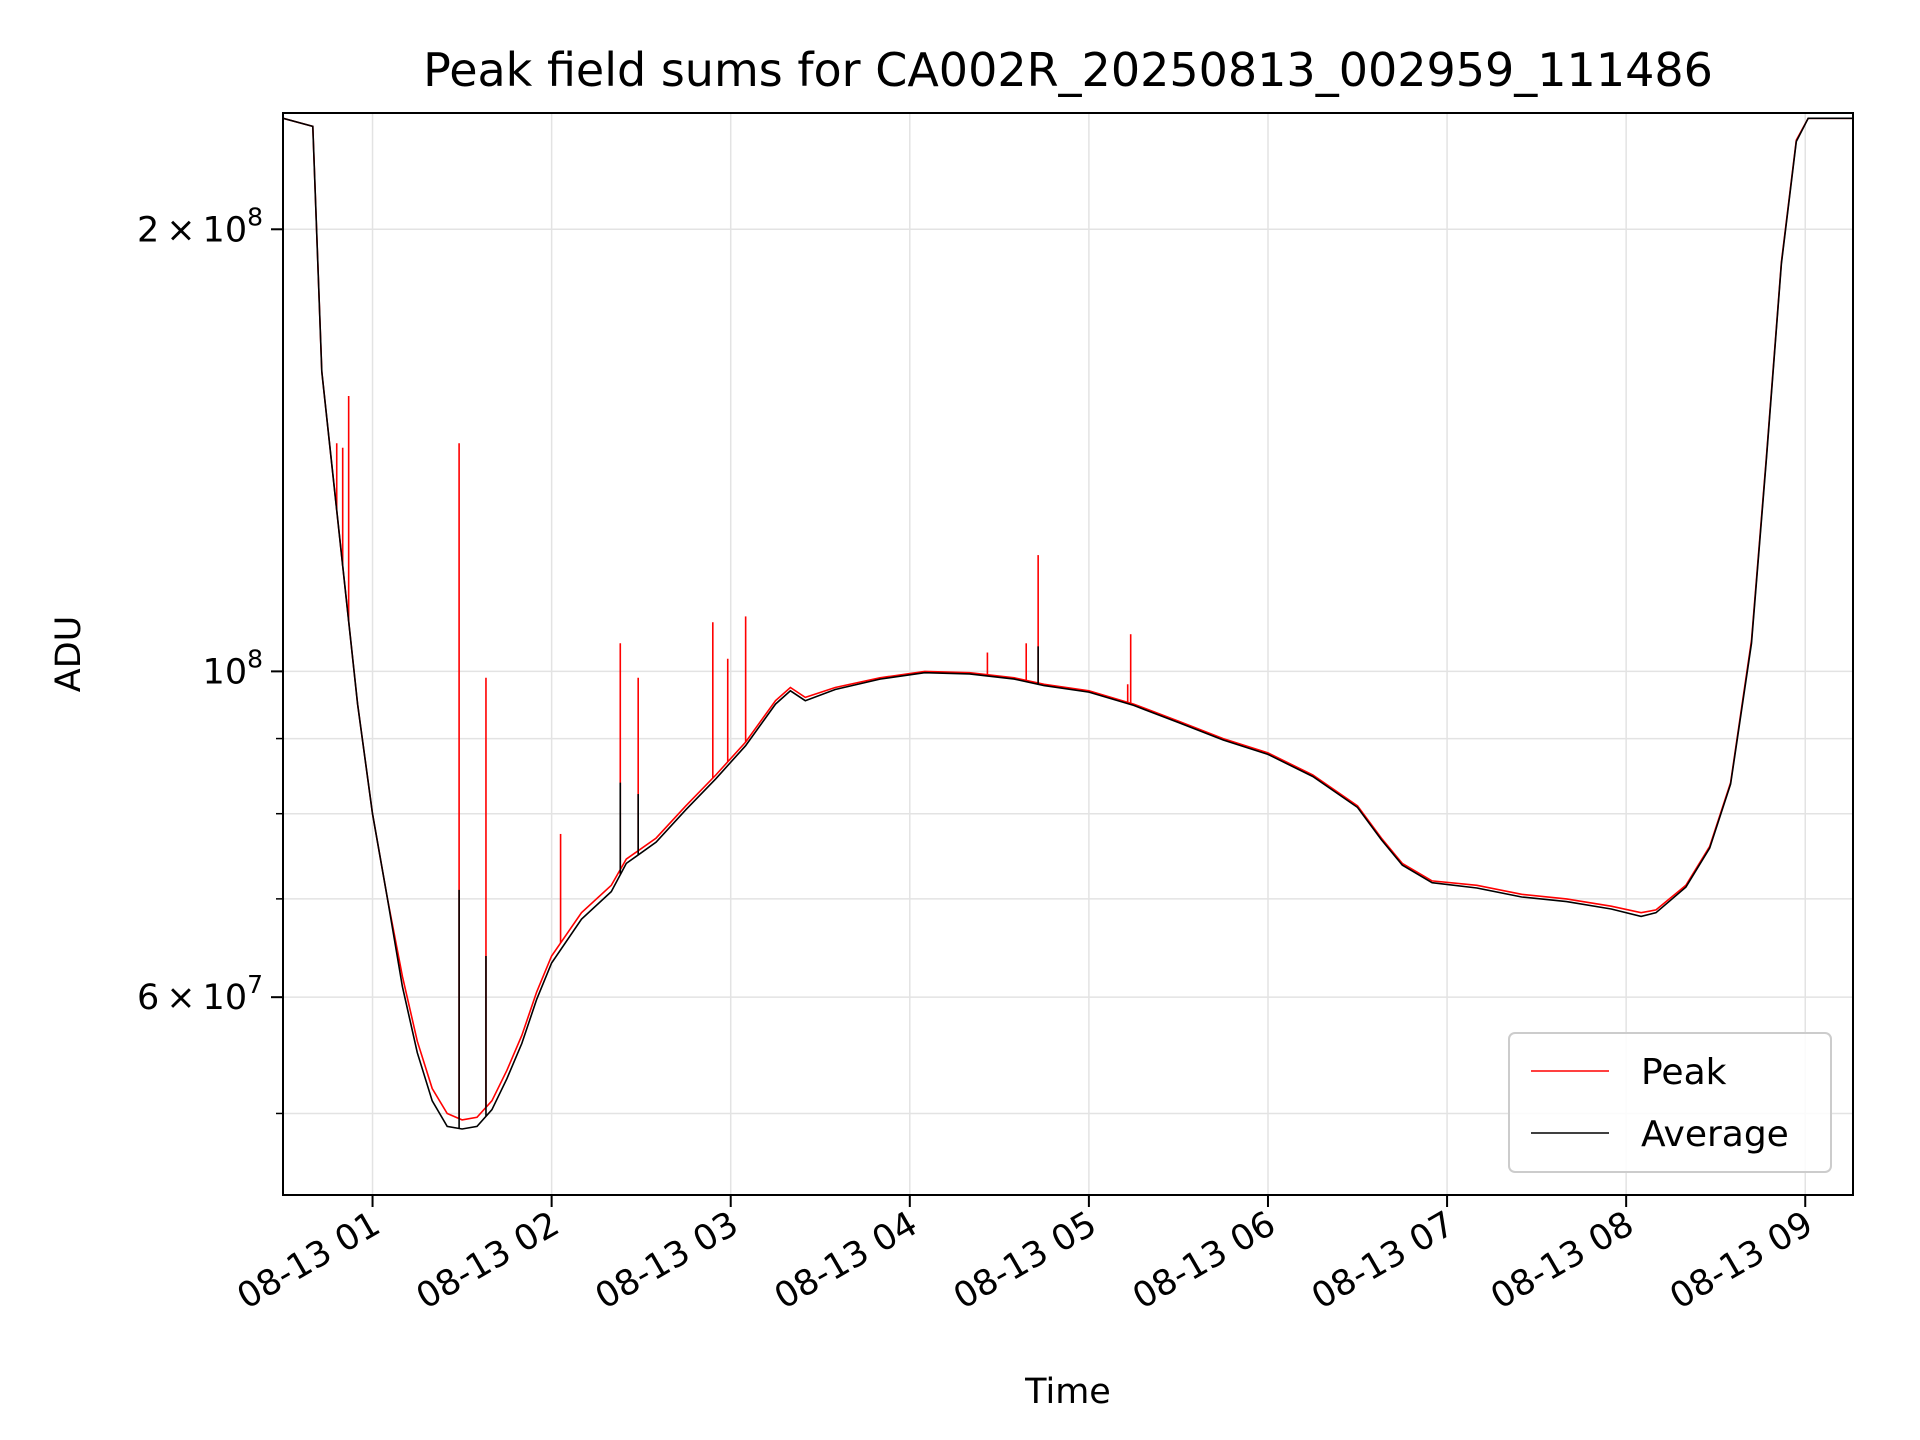 This screenshot has width=1920, height=1440. Describe the element at coordinates (255, 984) in the screenshot. I see `y-tick-exponent: 7` at that location.